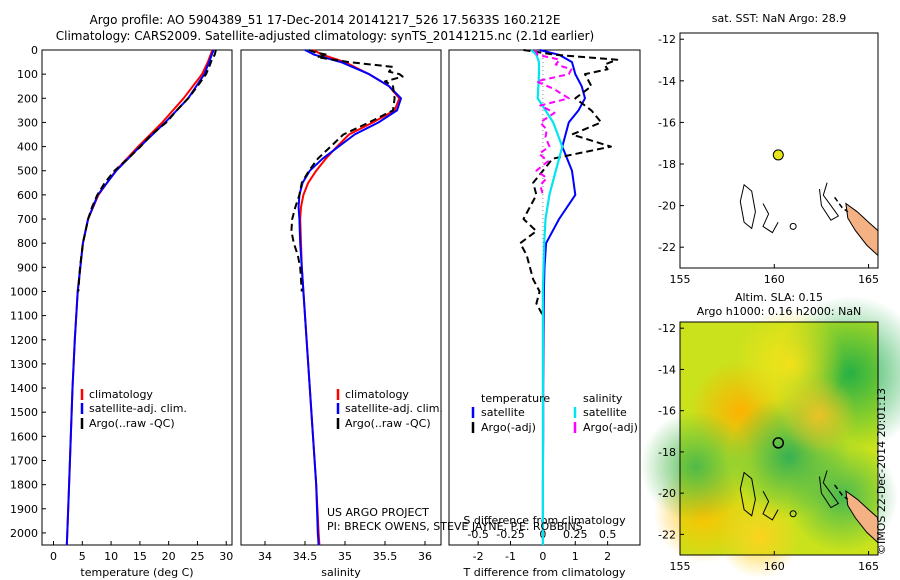 This screenshot has width=900, height=580. I want to click on salinity-diff-axis-label: S difference from climatology, so click(544, 520).